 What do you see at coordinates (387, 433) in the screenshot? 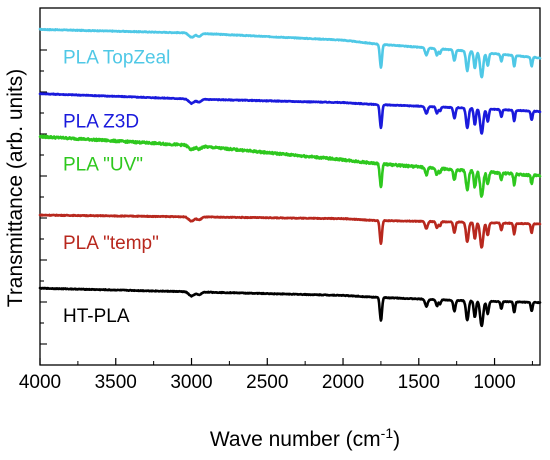
I see `x-axis-title-sup: -1` at bounding box center [387, 433].